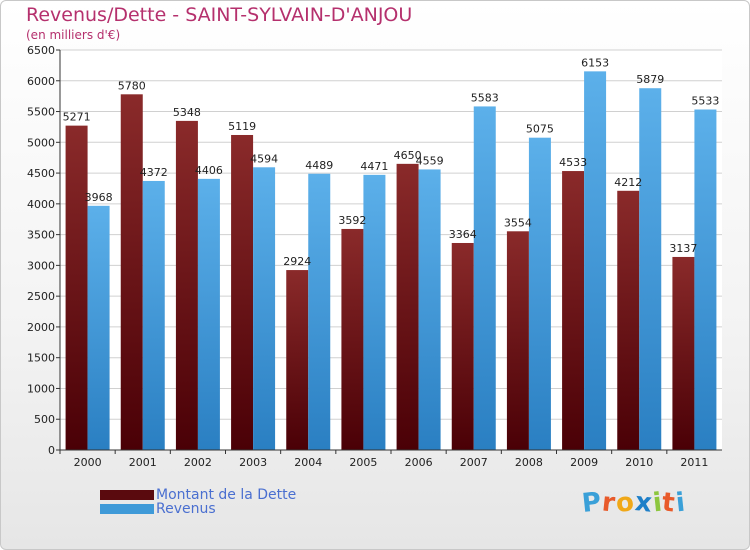 Image resolution: width=750 pixels, height=550 pixels. I want to click on data-label-dette: 3364, so click(463, 234).